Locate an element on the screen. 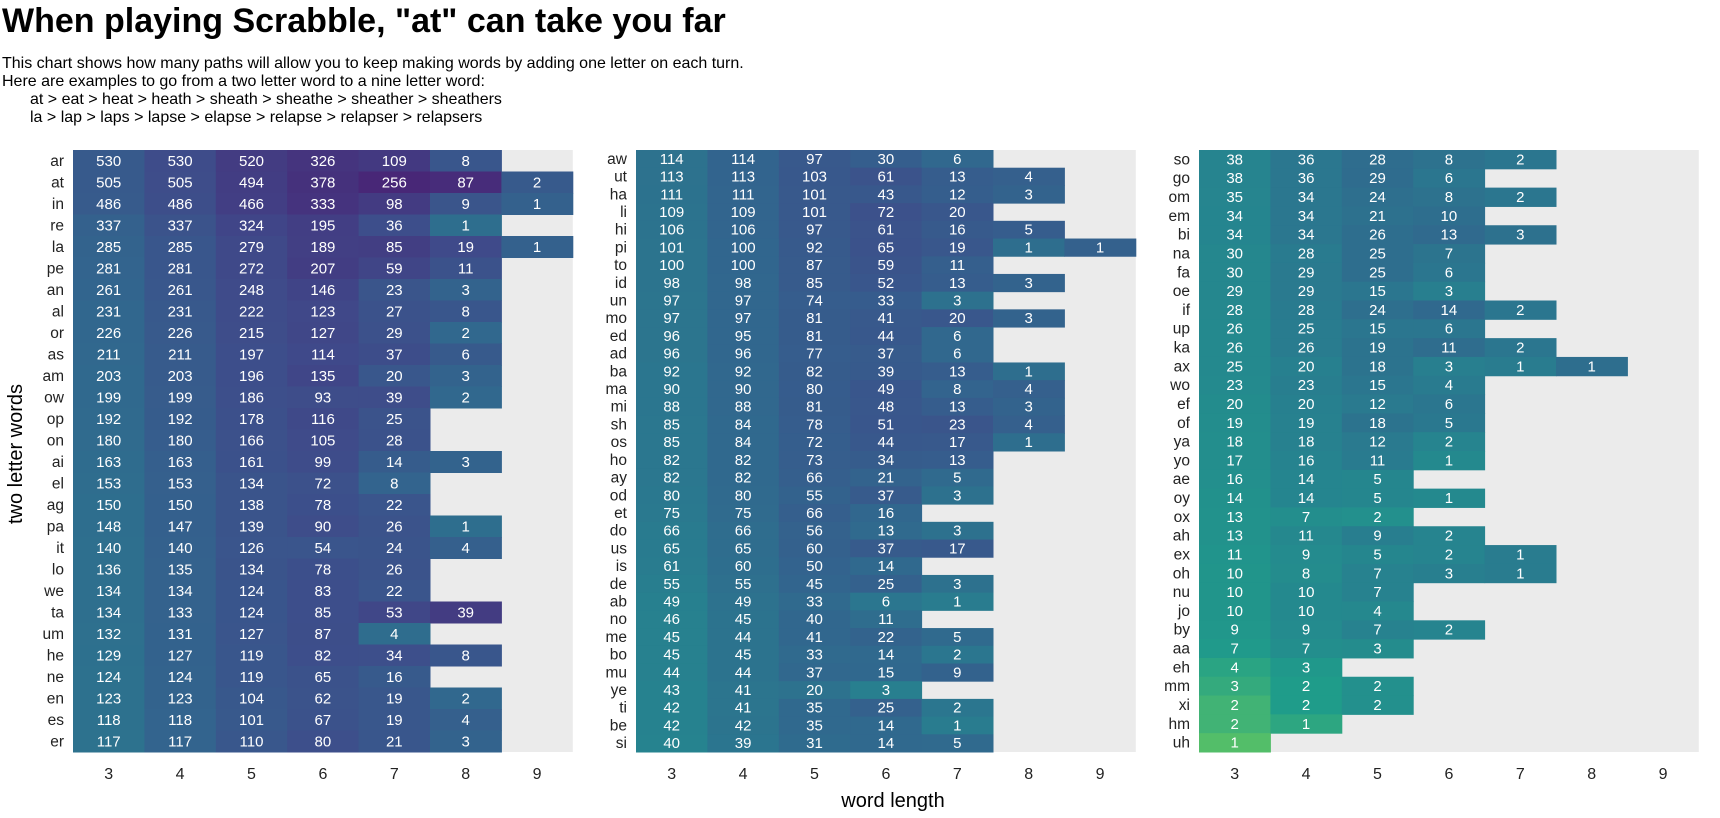 The height and width of the screenshot is (818, 1720). cell-label-uh-3: 1 is located at coordinates (1235, 743).